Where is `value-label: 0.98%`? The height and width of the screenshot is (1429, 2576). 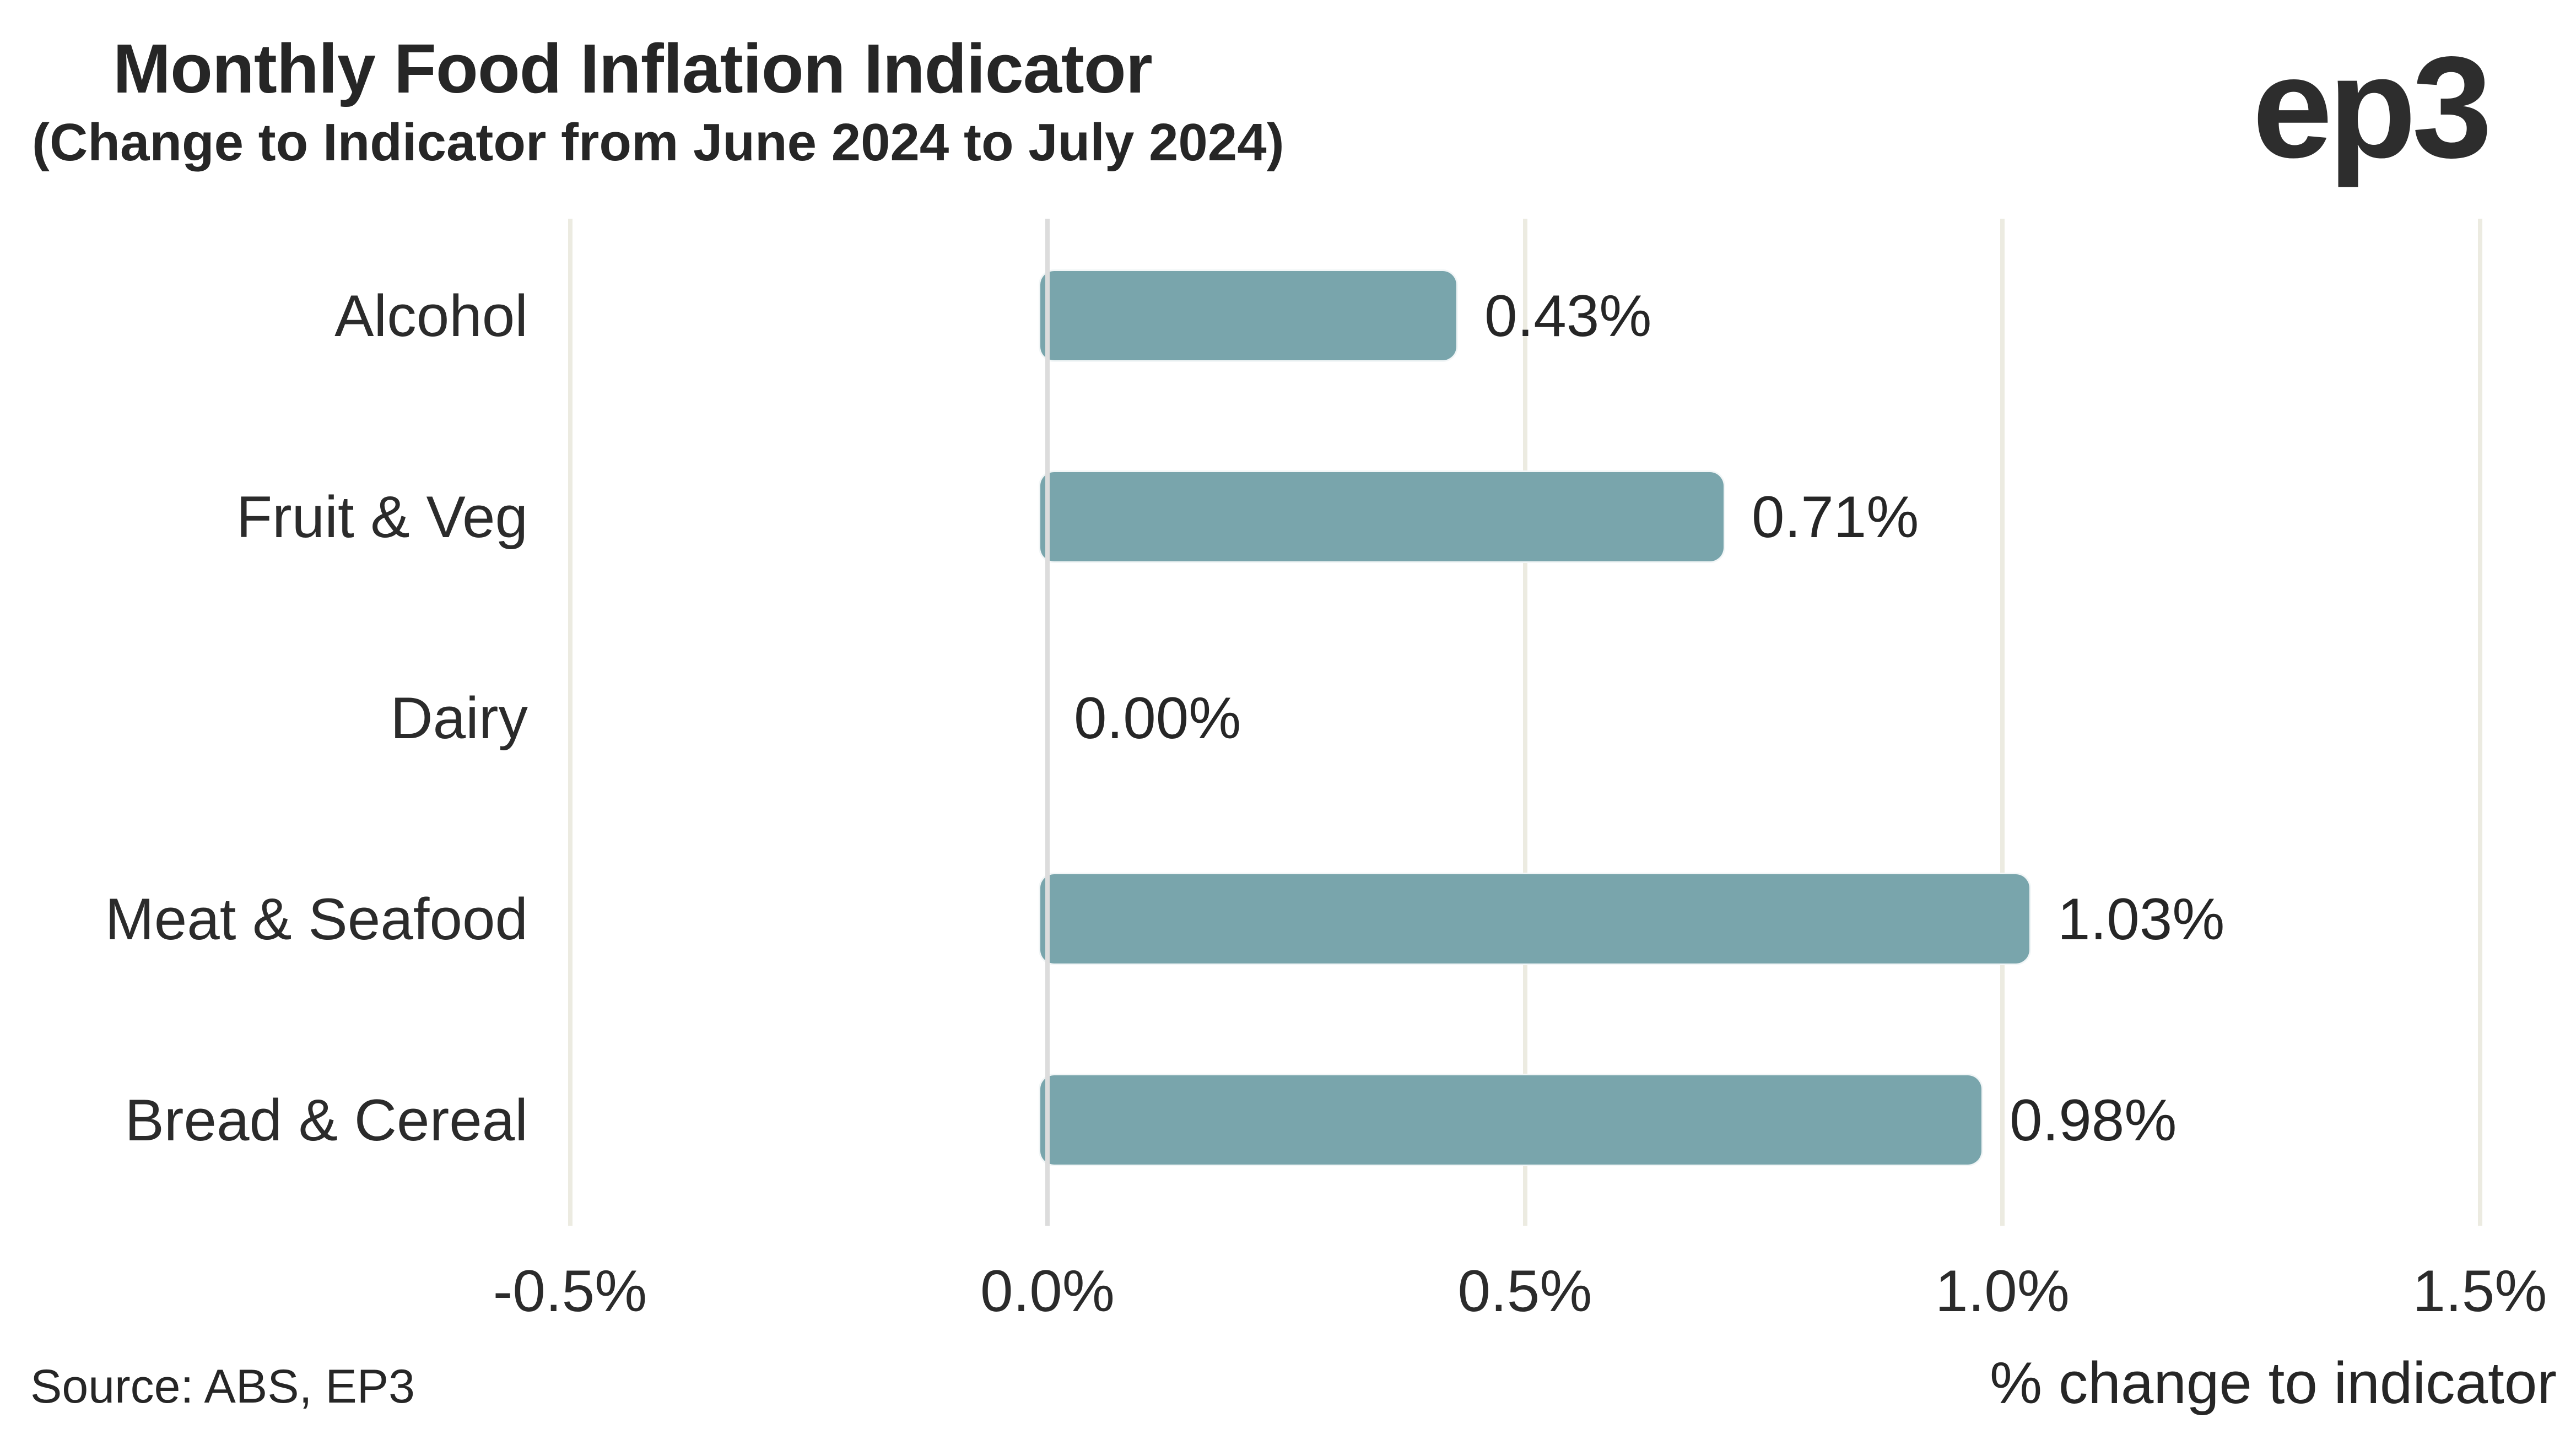 value-label: 0.98% is located at coordinates (2093, 1120).